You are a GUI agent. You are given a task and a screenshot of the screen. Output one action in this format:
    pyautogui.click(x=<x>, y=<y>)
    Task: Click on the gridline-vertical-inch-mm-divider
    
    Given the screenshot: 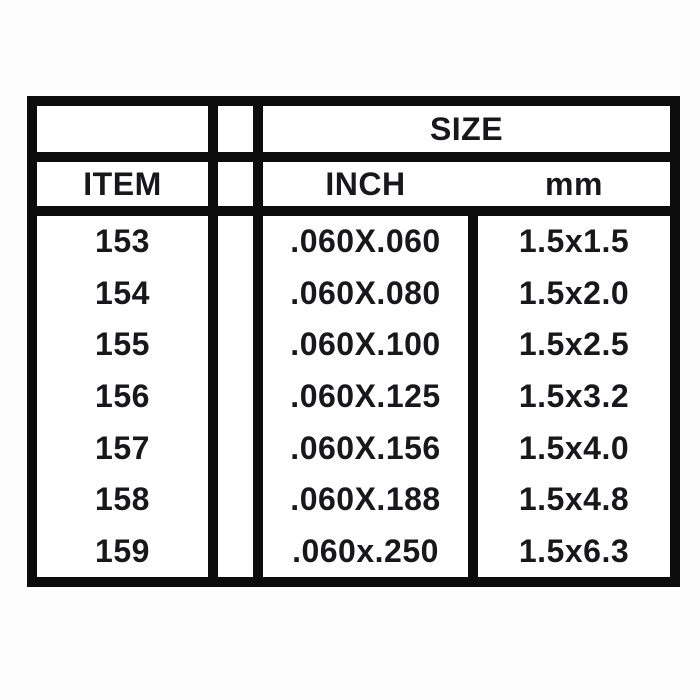 What is the action you would take?
    pyautogui.click(x=473, y=396)
    